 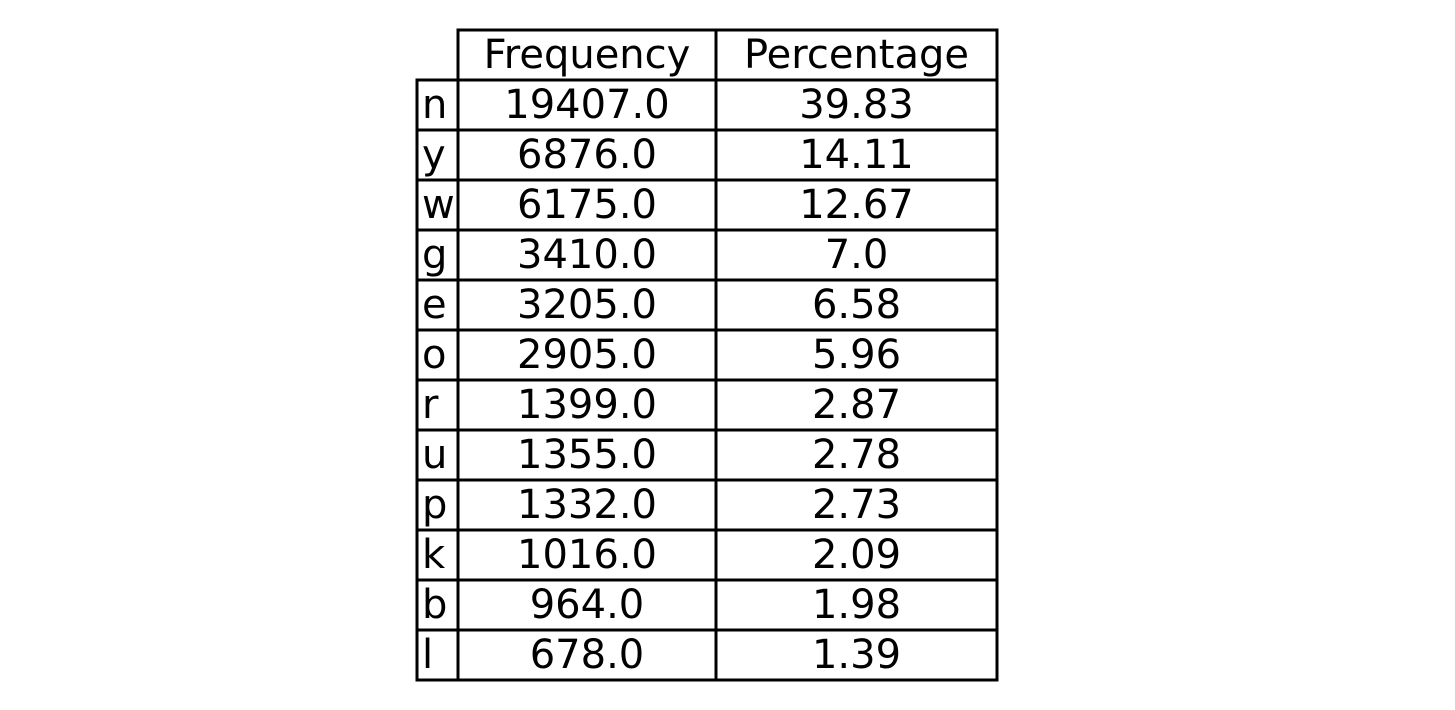 I want to click on frequency-value: 2905.0, so click(x=587, y=355).